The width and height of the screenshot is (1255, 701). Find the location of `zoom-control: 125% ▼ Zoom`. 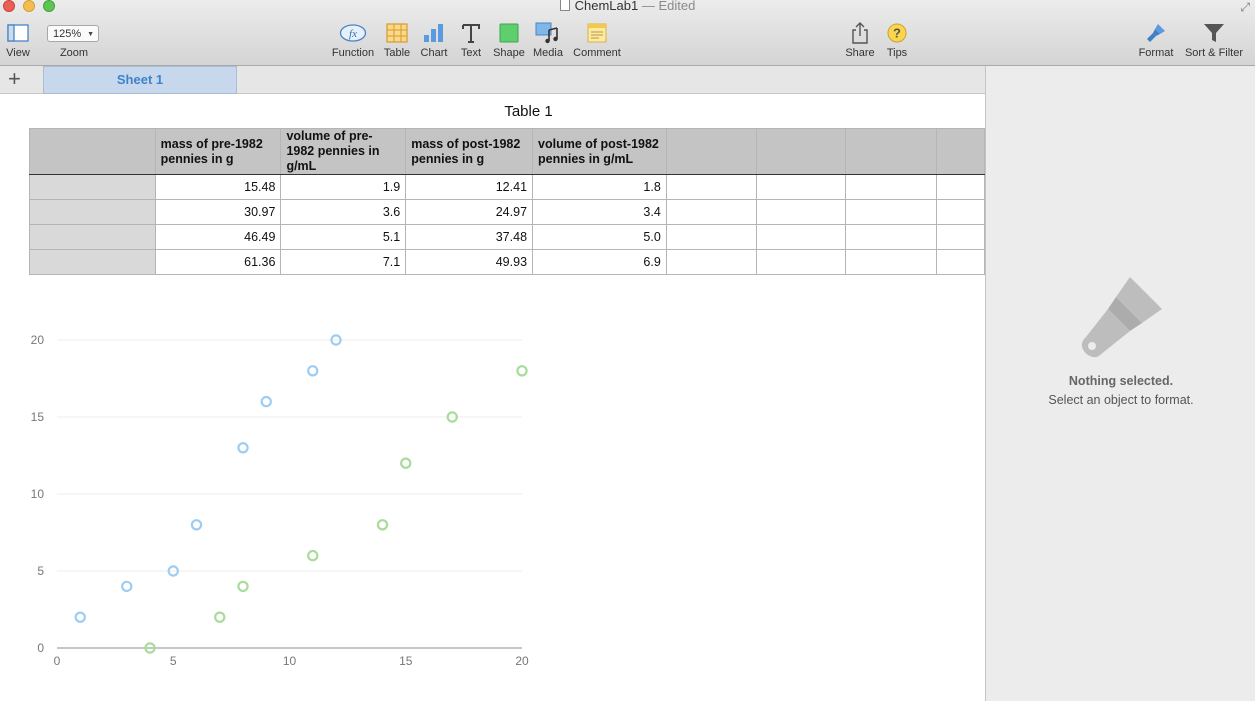

zoom-control: 125% ▼ Zoom is located at coordinates (74, 40).